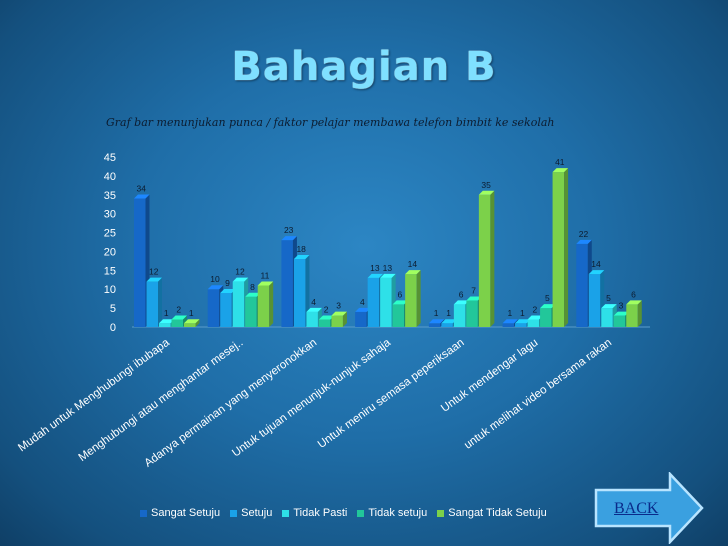 This screenshot has width=728, height=546. I want to click on y-tick-label: 5, so click(113, 309).